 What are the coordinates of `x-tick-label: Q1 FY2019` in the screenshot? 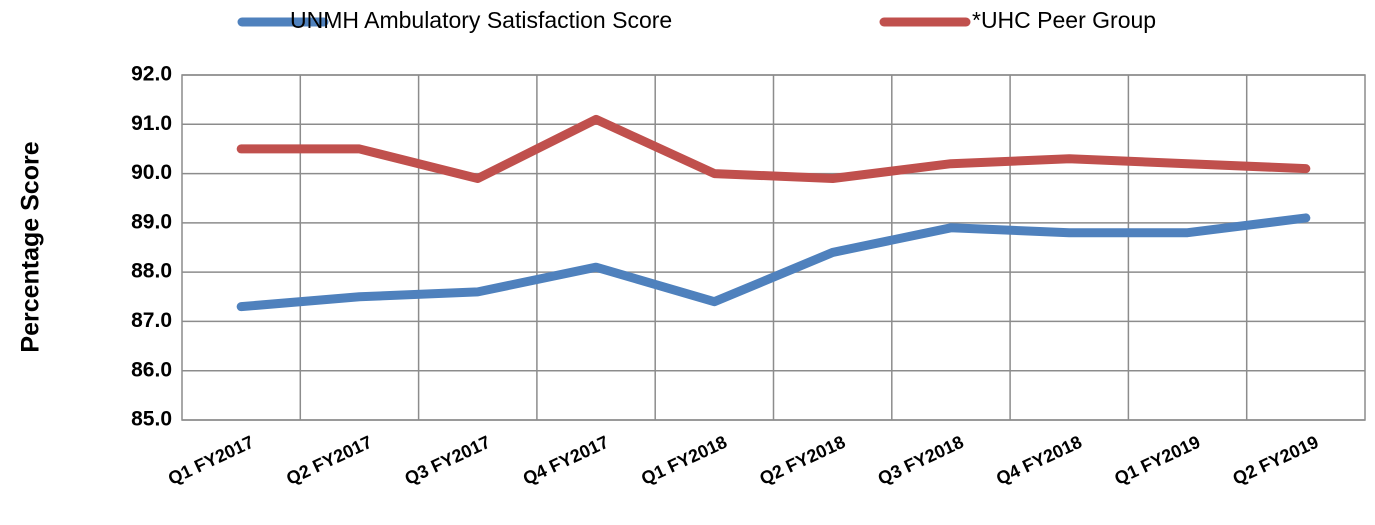 It's located at (1157, 460).